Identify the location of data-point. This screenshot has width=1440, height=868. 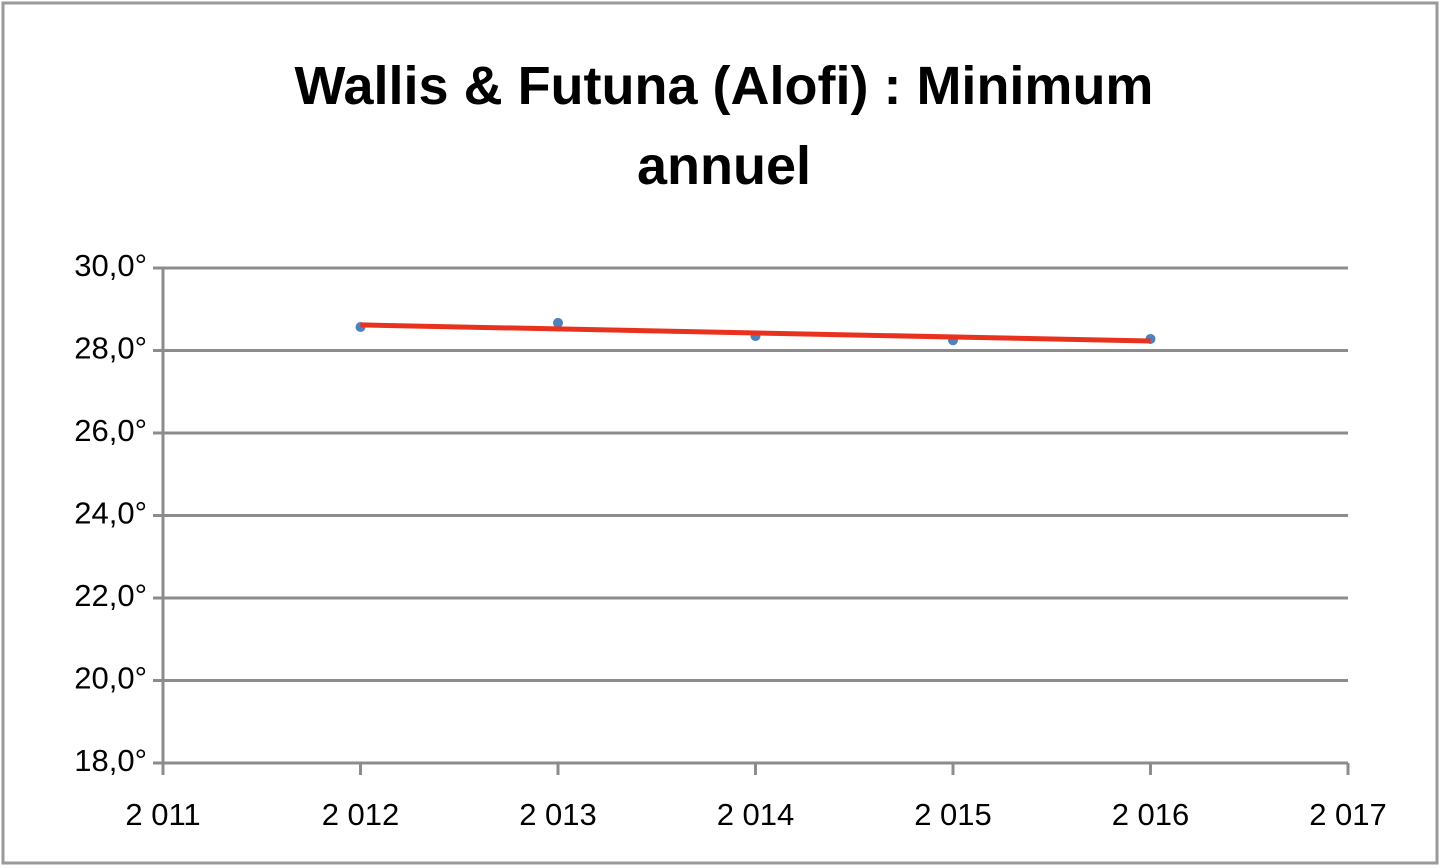
(558, 322).